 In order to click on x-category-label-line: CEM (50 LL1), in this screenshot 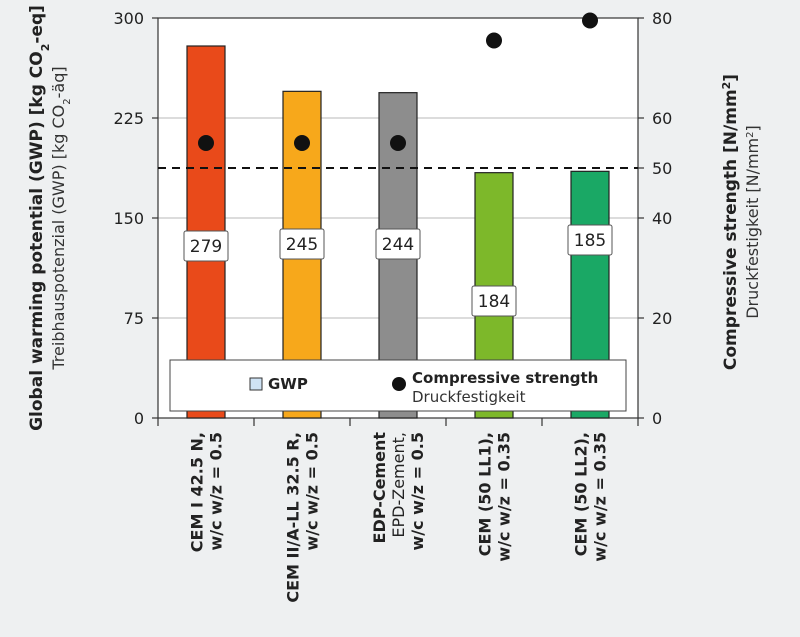, I will do `click(485, 494)`.